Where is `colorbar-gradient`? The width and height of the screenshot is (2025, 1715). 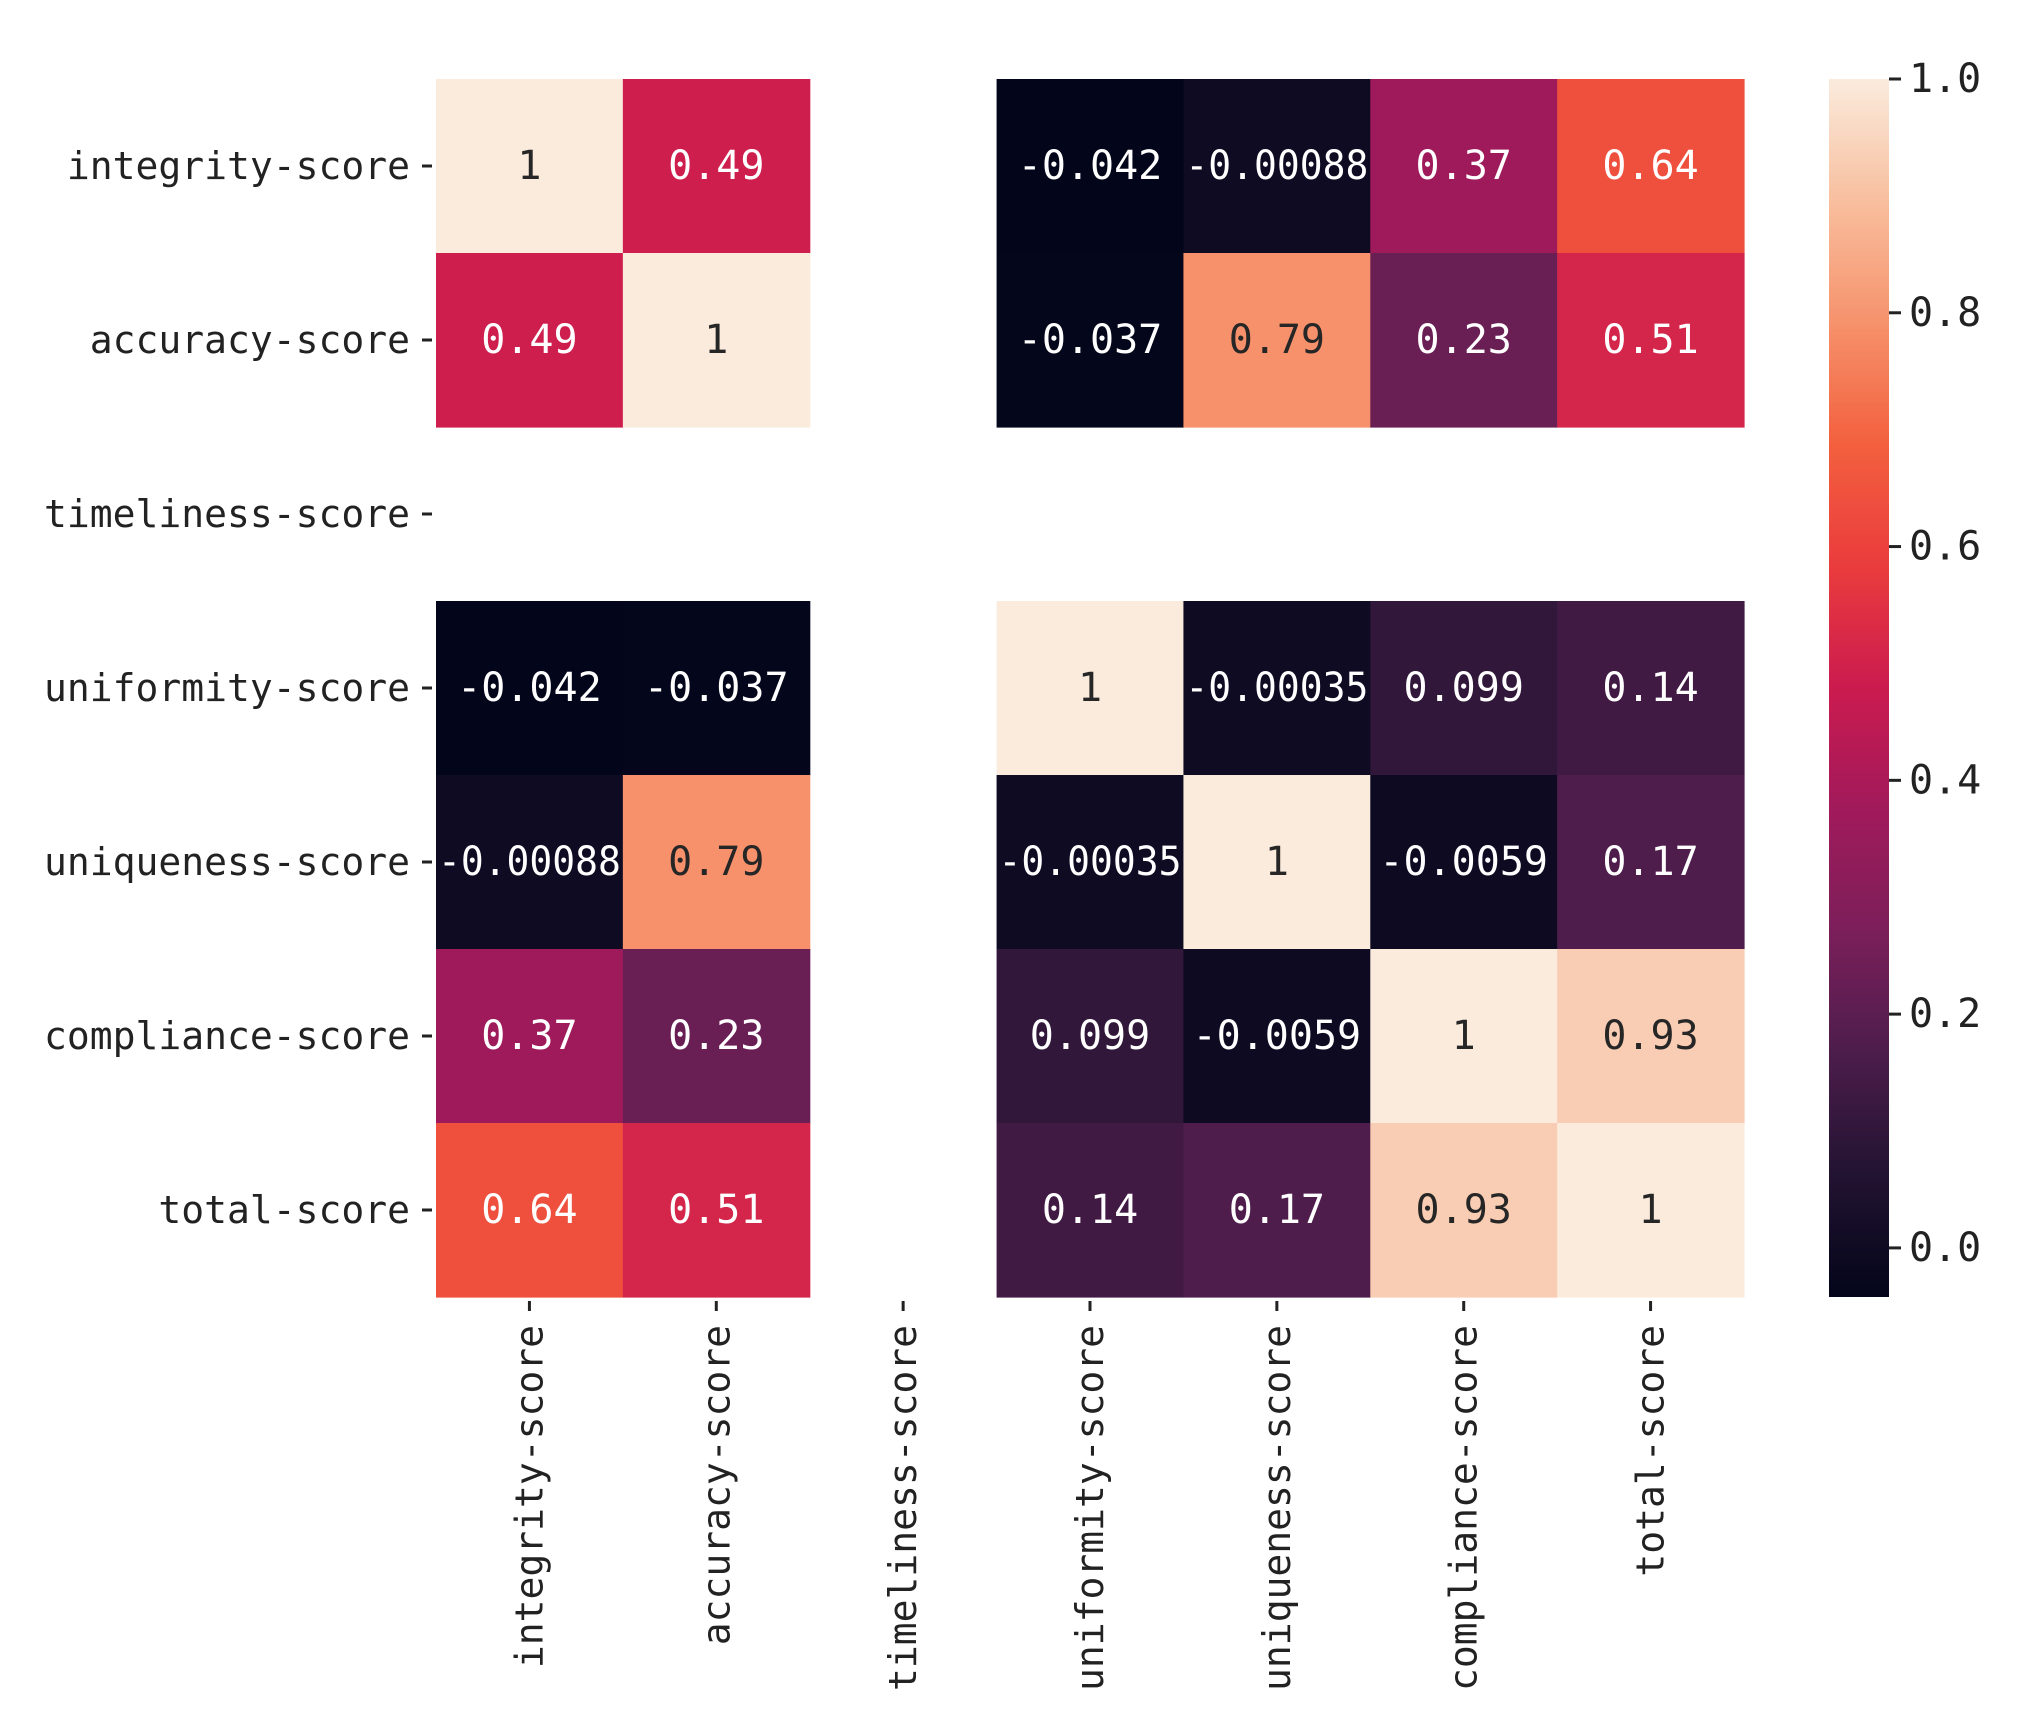
colorbar-gradient is located at coordinates (1859, 688).